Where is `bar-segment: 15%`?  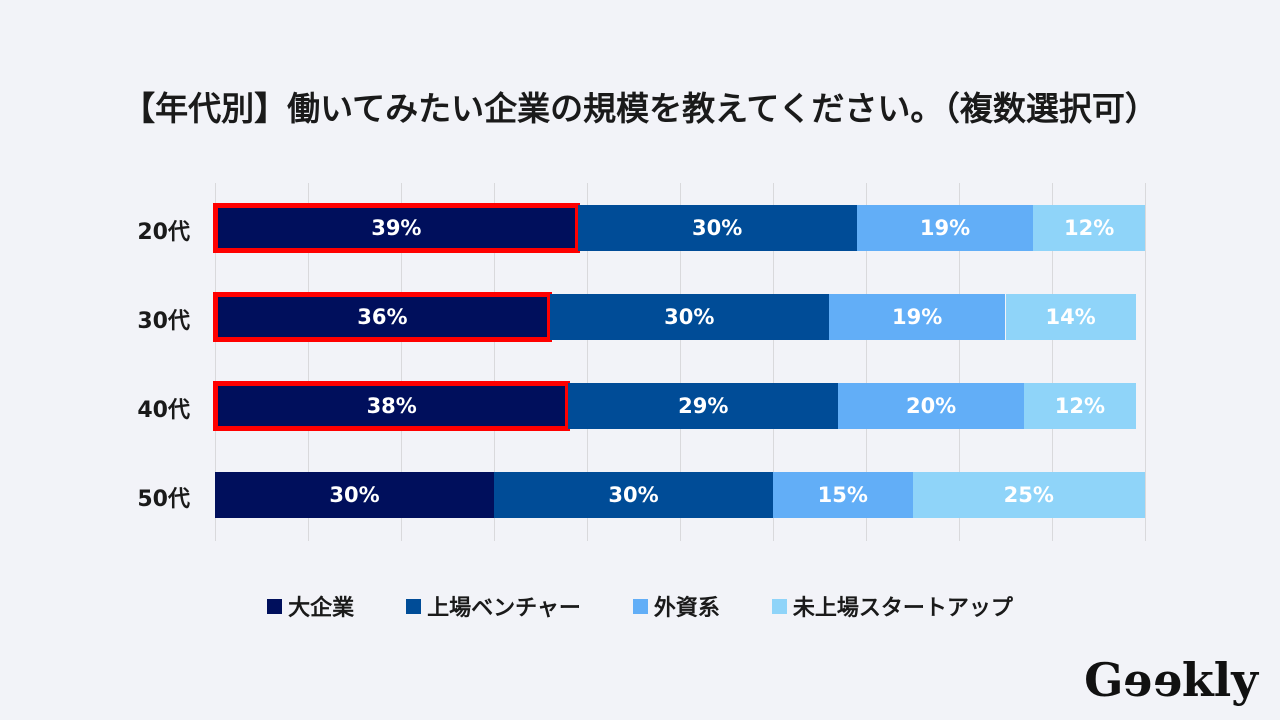 bar-segment: 15% is located at coordinates (843, 495).